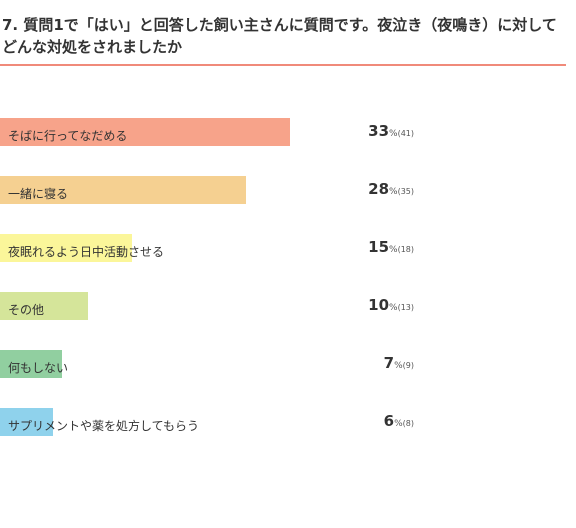 The height and width of the screenshot is (528, 576). I want to click on percent-label: 15%(18), so click(391, 248).